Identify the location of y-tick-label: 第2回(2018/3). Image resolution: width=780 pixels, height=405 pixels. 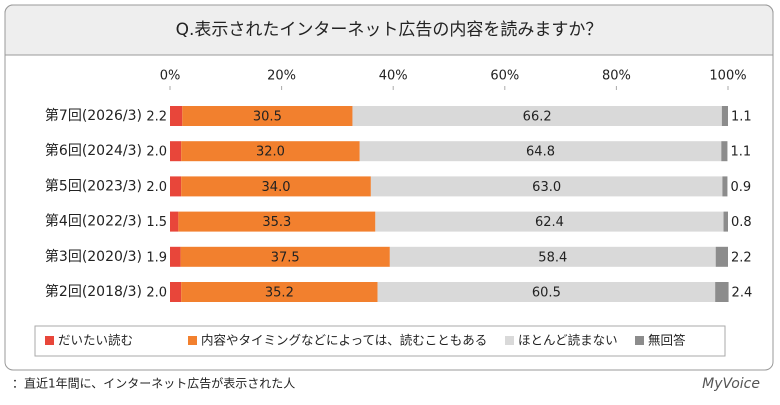
(93, 291).